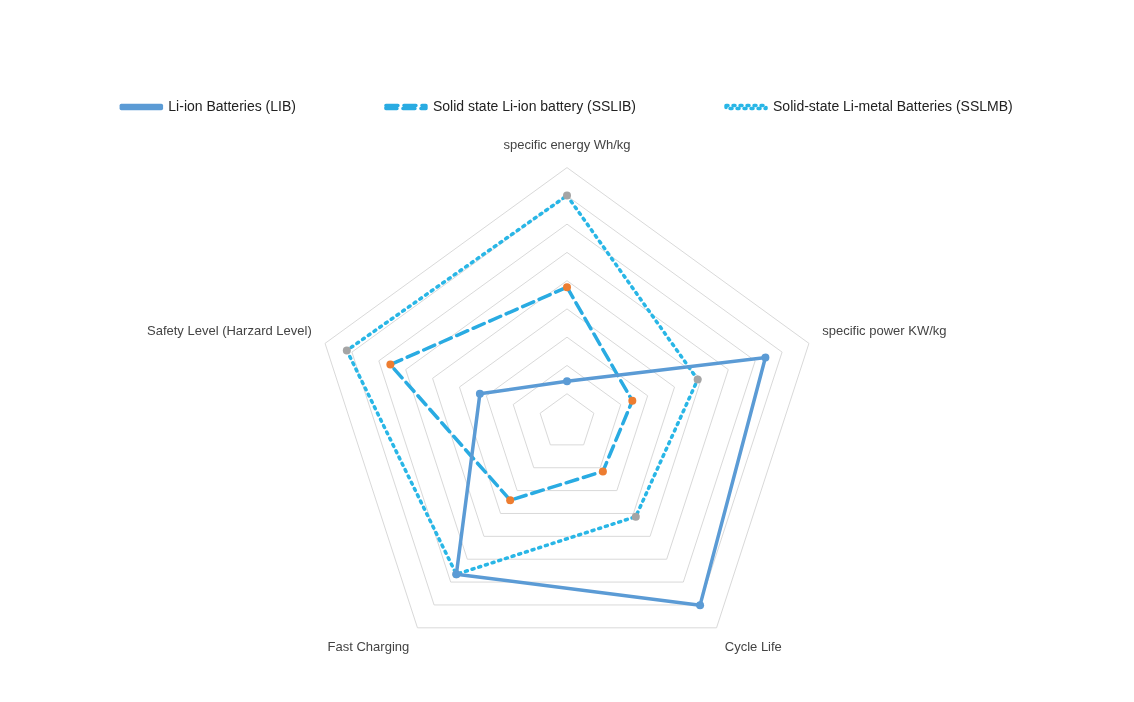 Image resolution: width=1134 pixels, height=702 pixels. What do you see at coordinates (232, 105) in the screenshot?
I see `legend-label: Li-ion Batteries (LIB)` at bounding box center [232, 105].